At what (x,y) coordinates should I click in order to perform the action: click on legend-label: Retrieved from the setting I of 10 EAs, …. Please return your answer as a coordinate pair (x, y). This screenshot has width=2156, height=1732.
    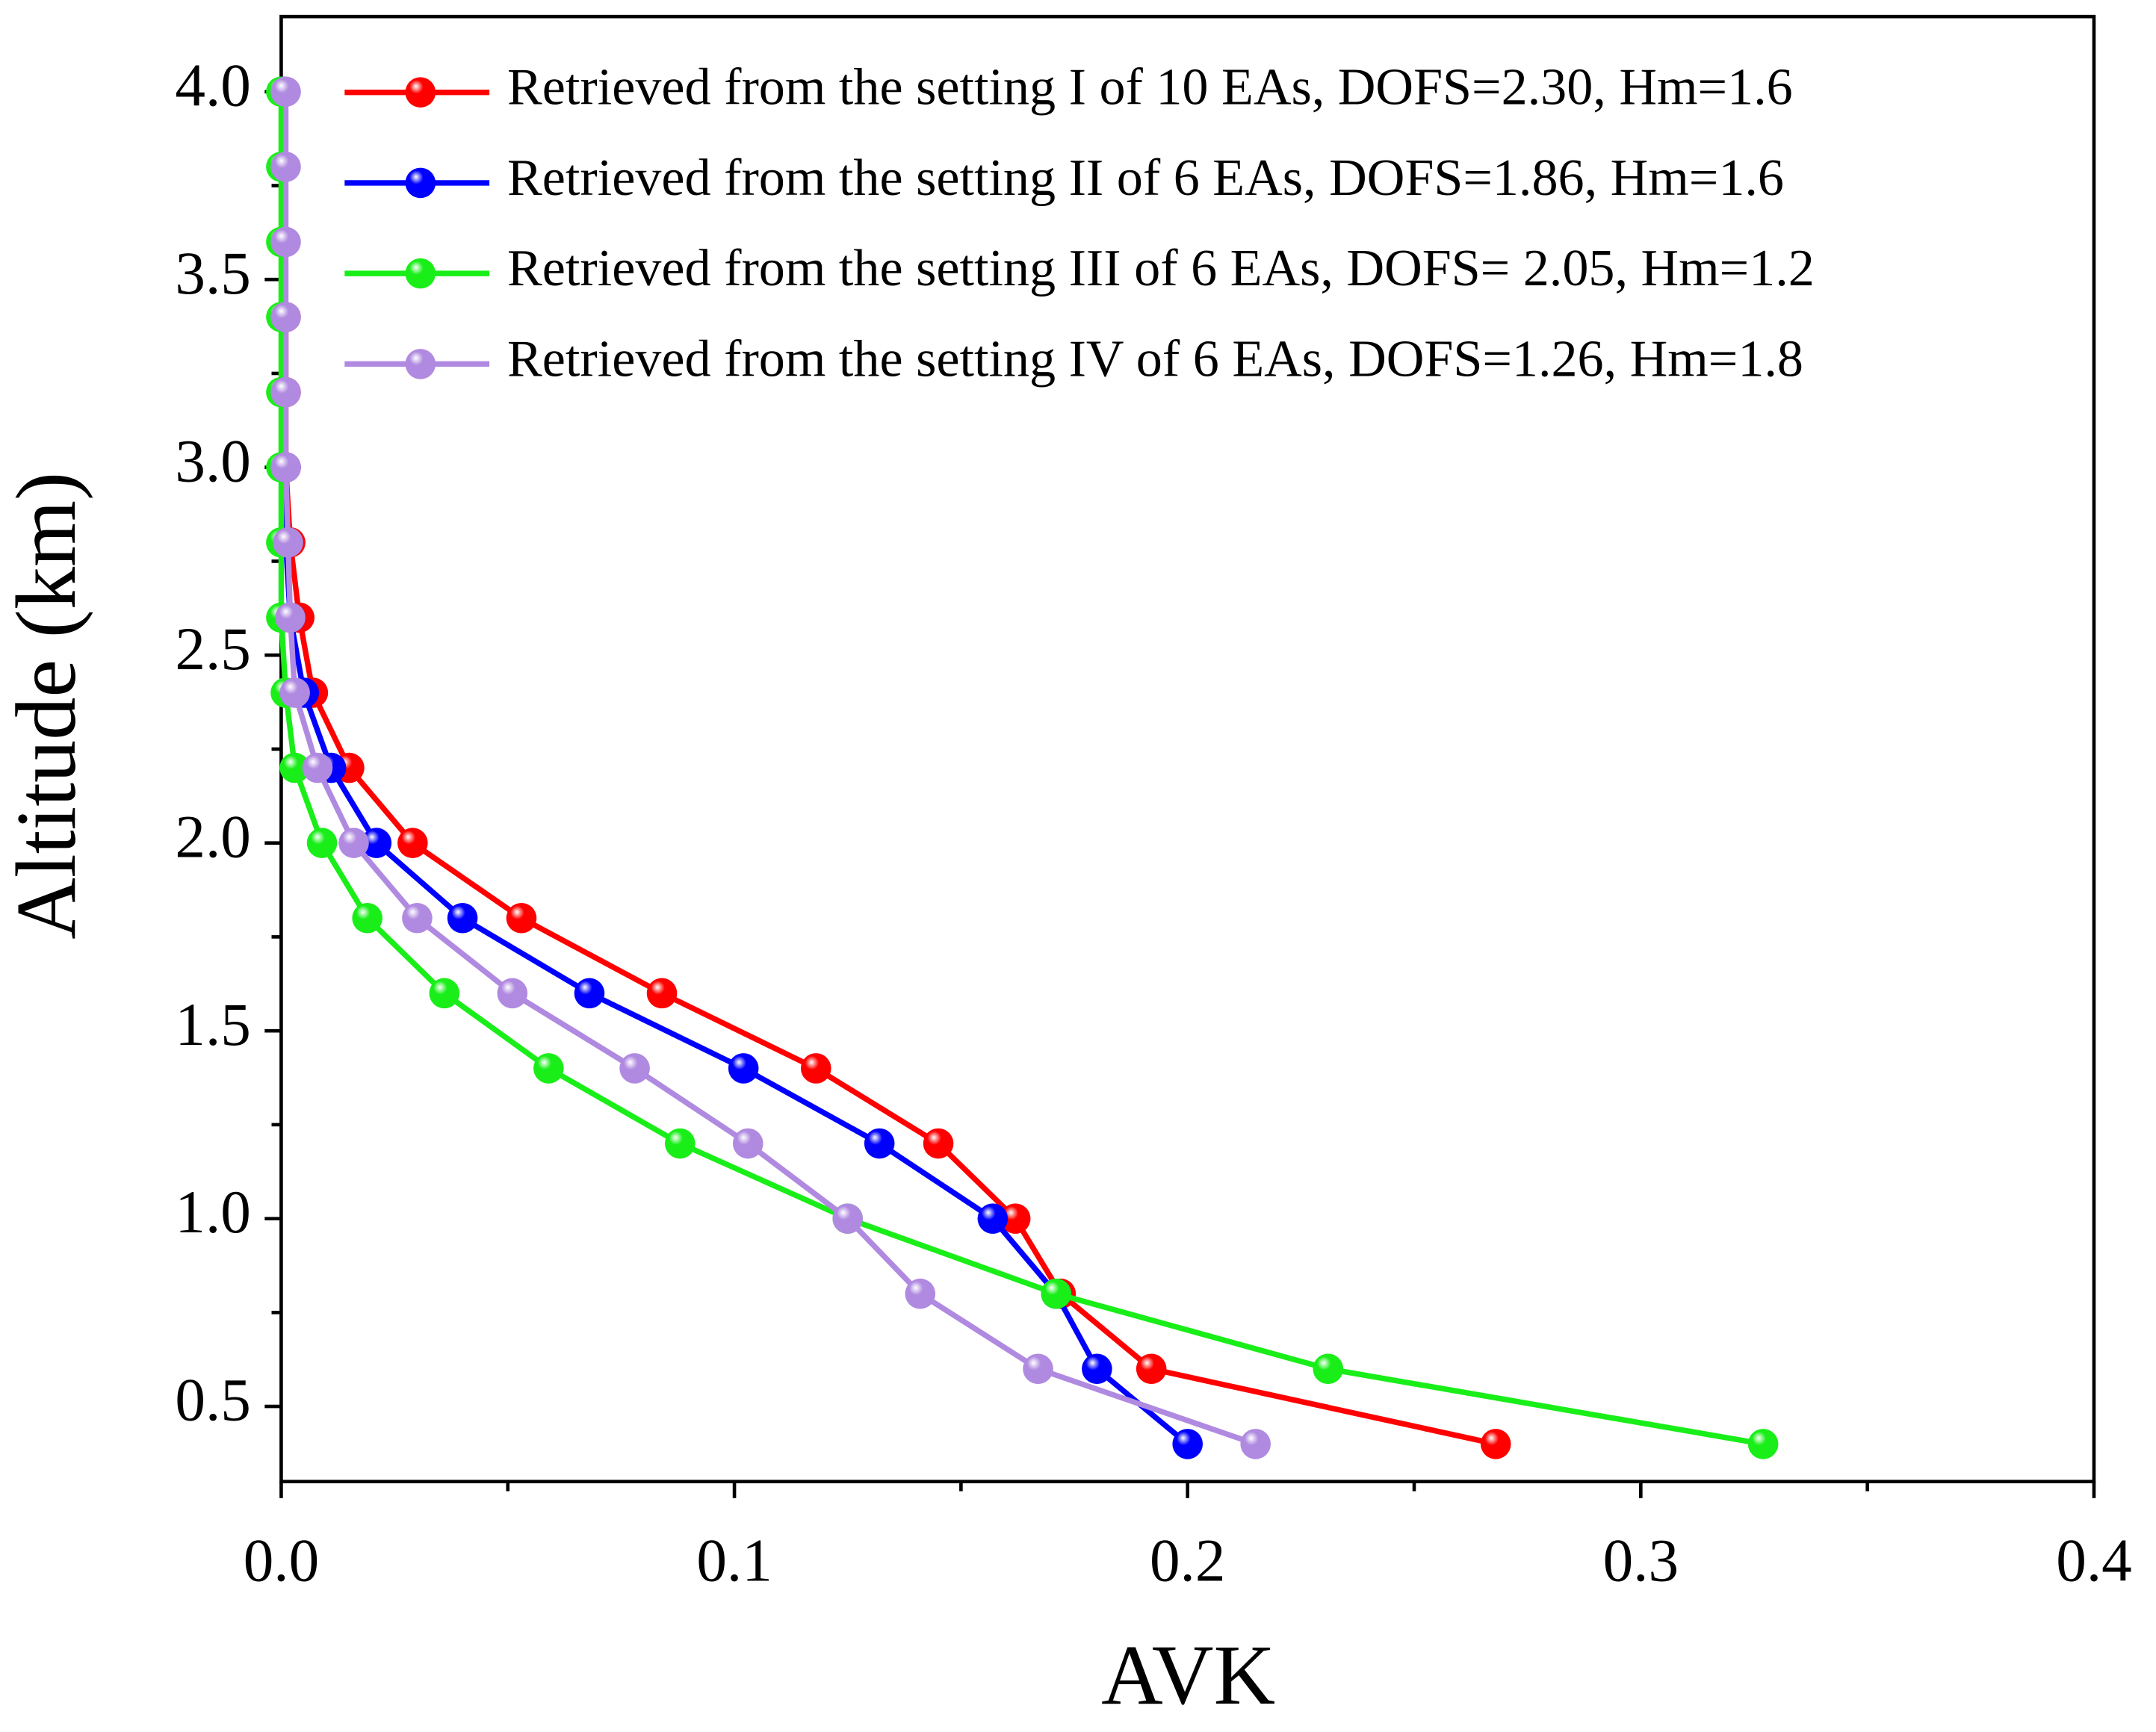
    Looking at the image, I should click on (1150, 88).